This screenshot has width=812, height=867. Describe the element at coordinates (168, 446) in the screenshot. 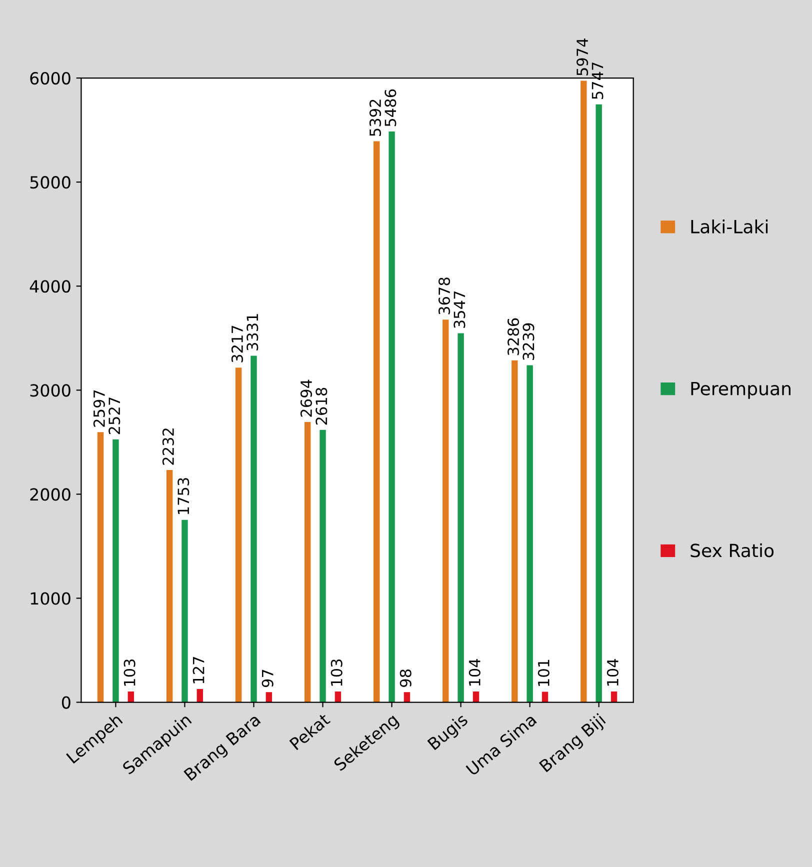

I see `data-label: 2232` at that location.